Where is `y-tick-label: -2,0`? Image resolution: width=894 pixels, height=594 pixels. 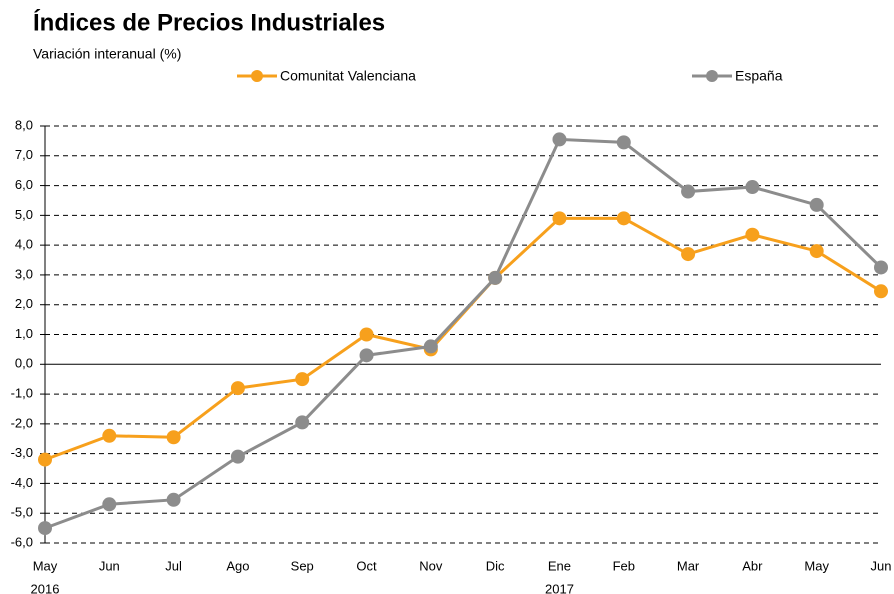
y-tick-label: -2,0 is located at coordinates (22, 422).